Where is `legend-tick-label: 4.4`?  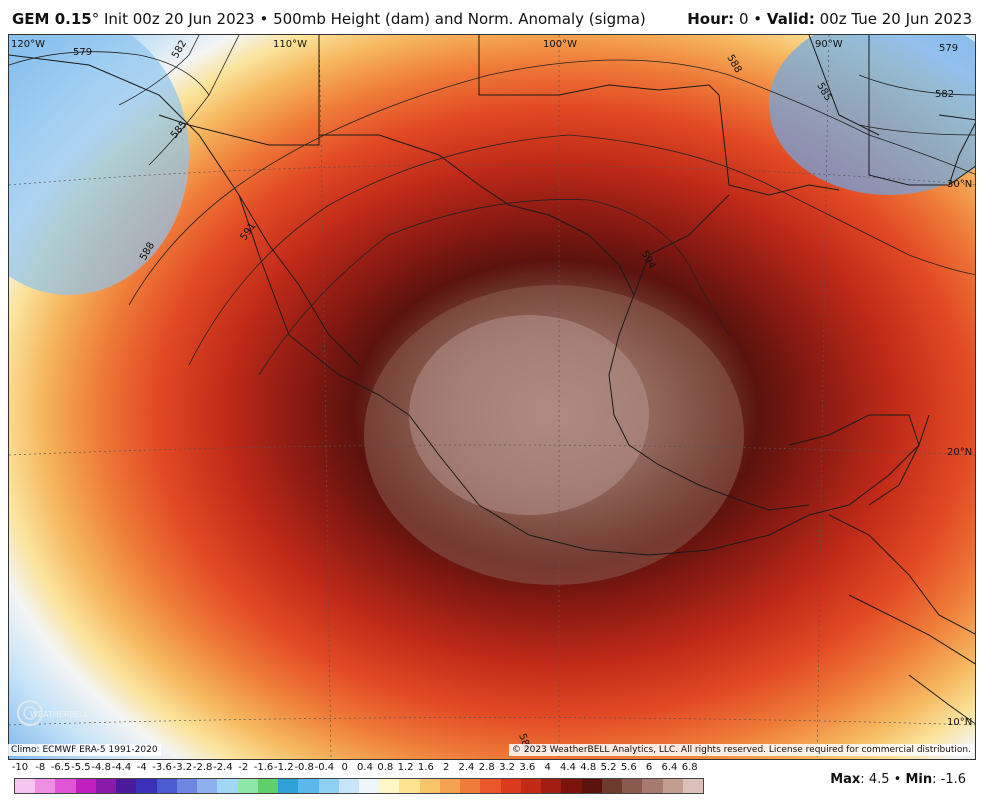 legend-tick-label: 4.4 is located at coordinates (567, 767).